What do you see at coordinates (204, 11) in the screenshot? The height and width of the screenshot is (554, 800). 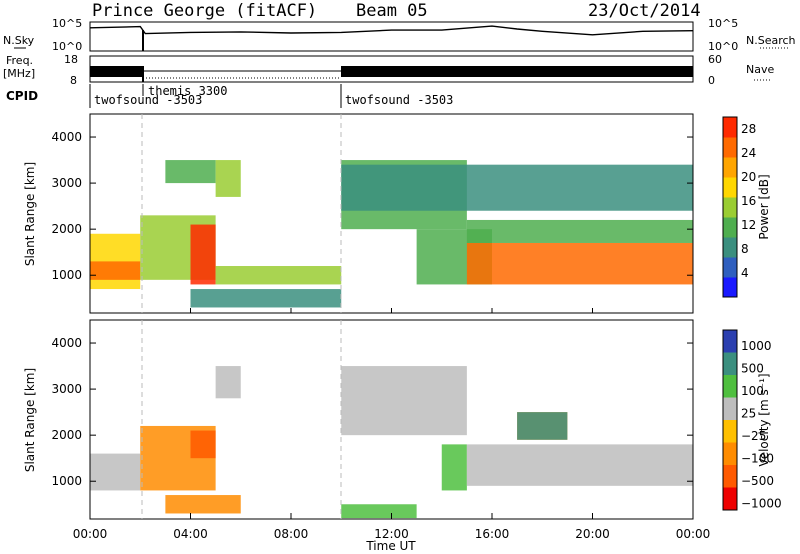 I see `station-title: Prince George (fitACF)` at bounding box center [204, 11].